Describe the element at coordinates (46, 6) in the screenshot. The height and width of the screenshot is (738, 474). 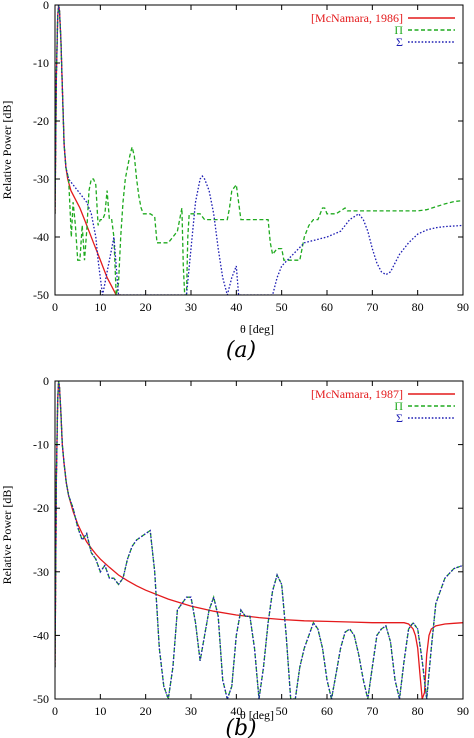
I see `y-tick-label-a: 0` at that location.